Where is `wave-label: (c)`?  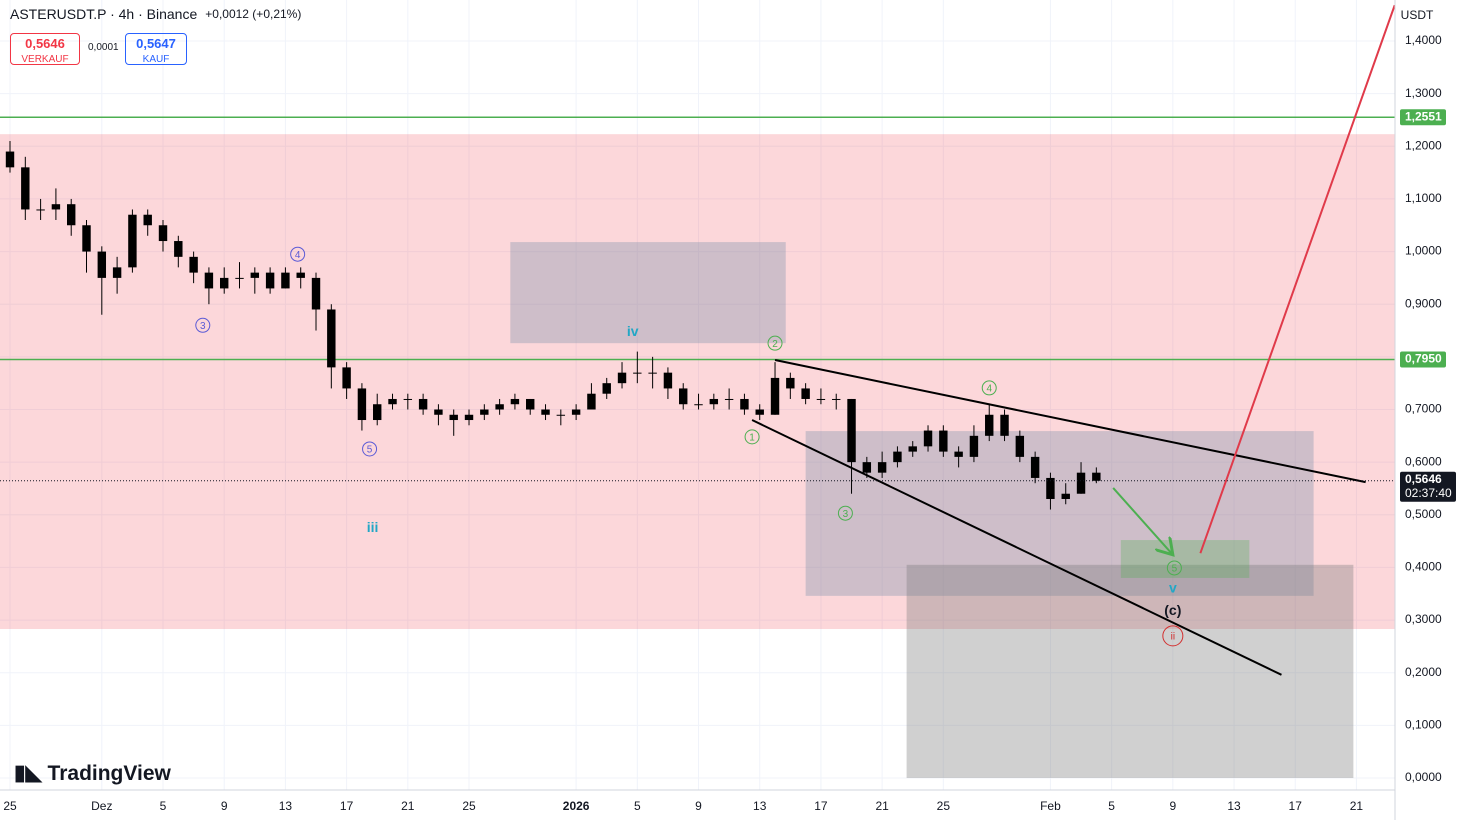
wave-label: (c) is located at coordinates (1172, 610).